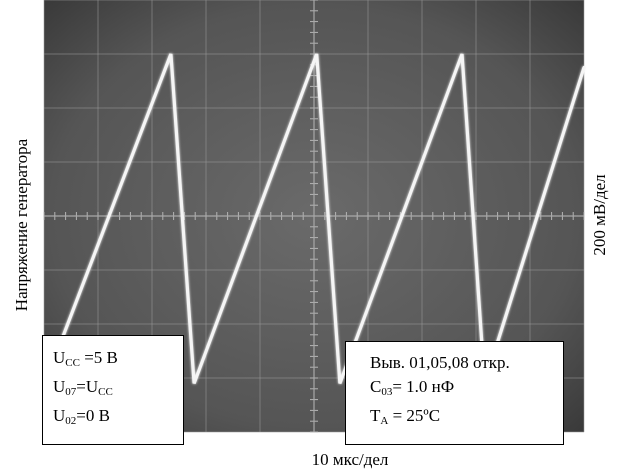 The height and width of the screenshot is (476, 619). Describe the element at coordinates (440, 362) in the screenshot. I see `condition-pins: Выв. 01,05,08 откр.` at that location.